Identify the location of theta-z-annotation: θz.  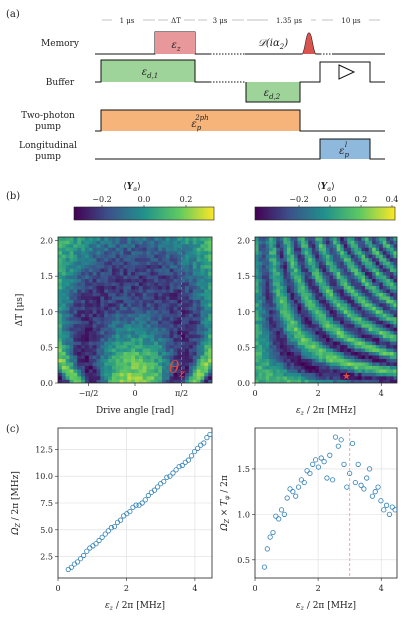
(177, 369).